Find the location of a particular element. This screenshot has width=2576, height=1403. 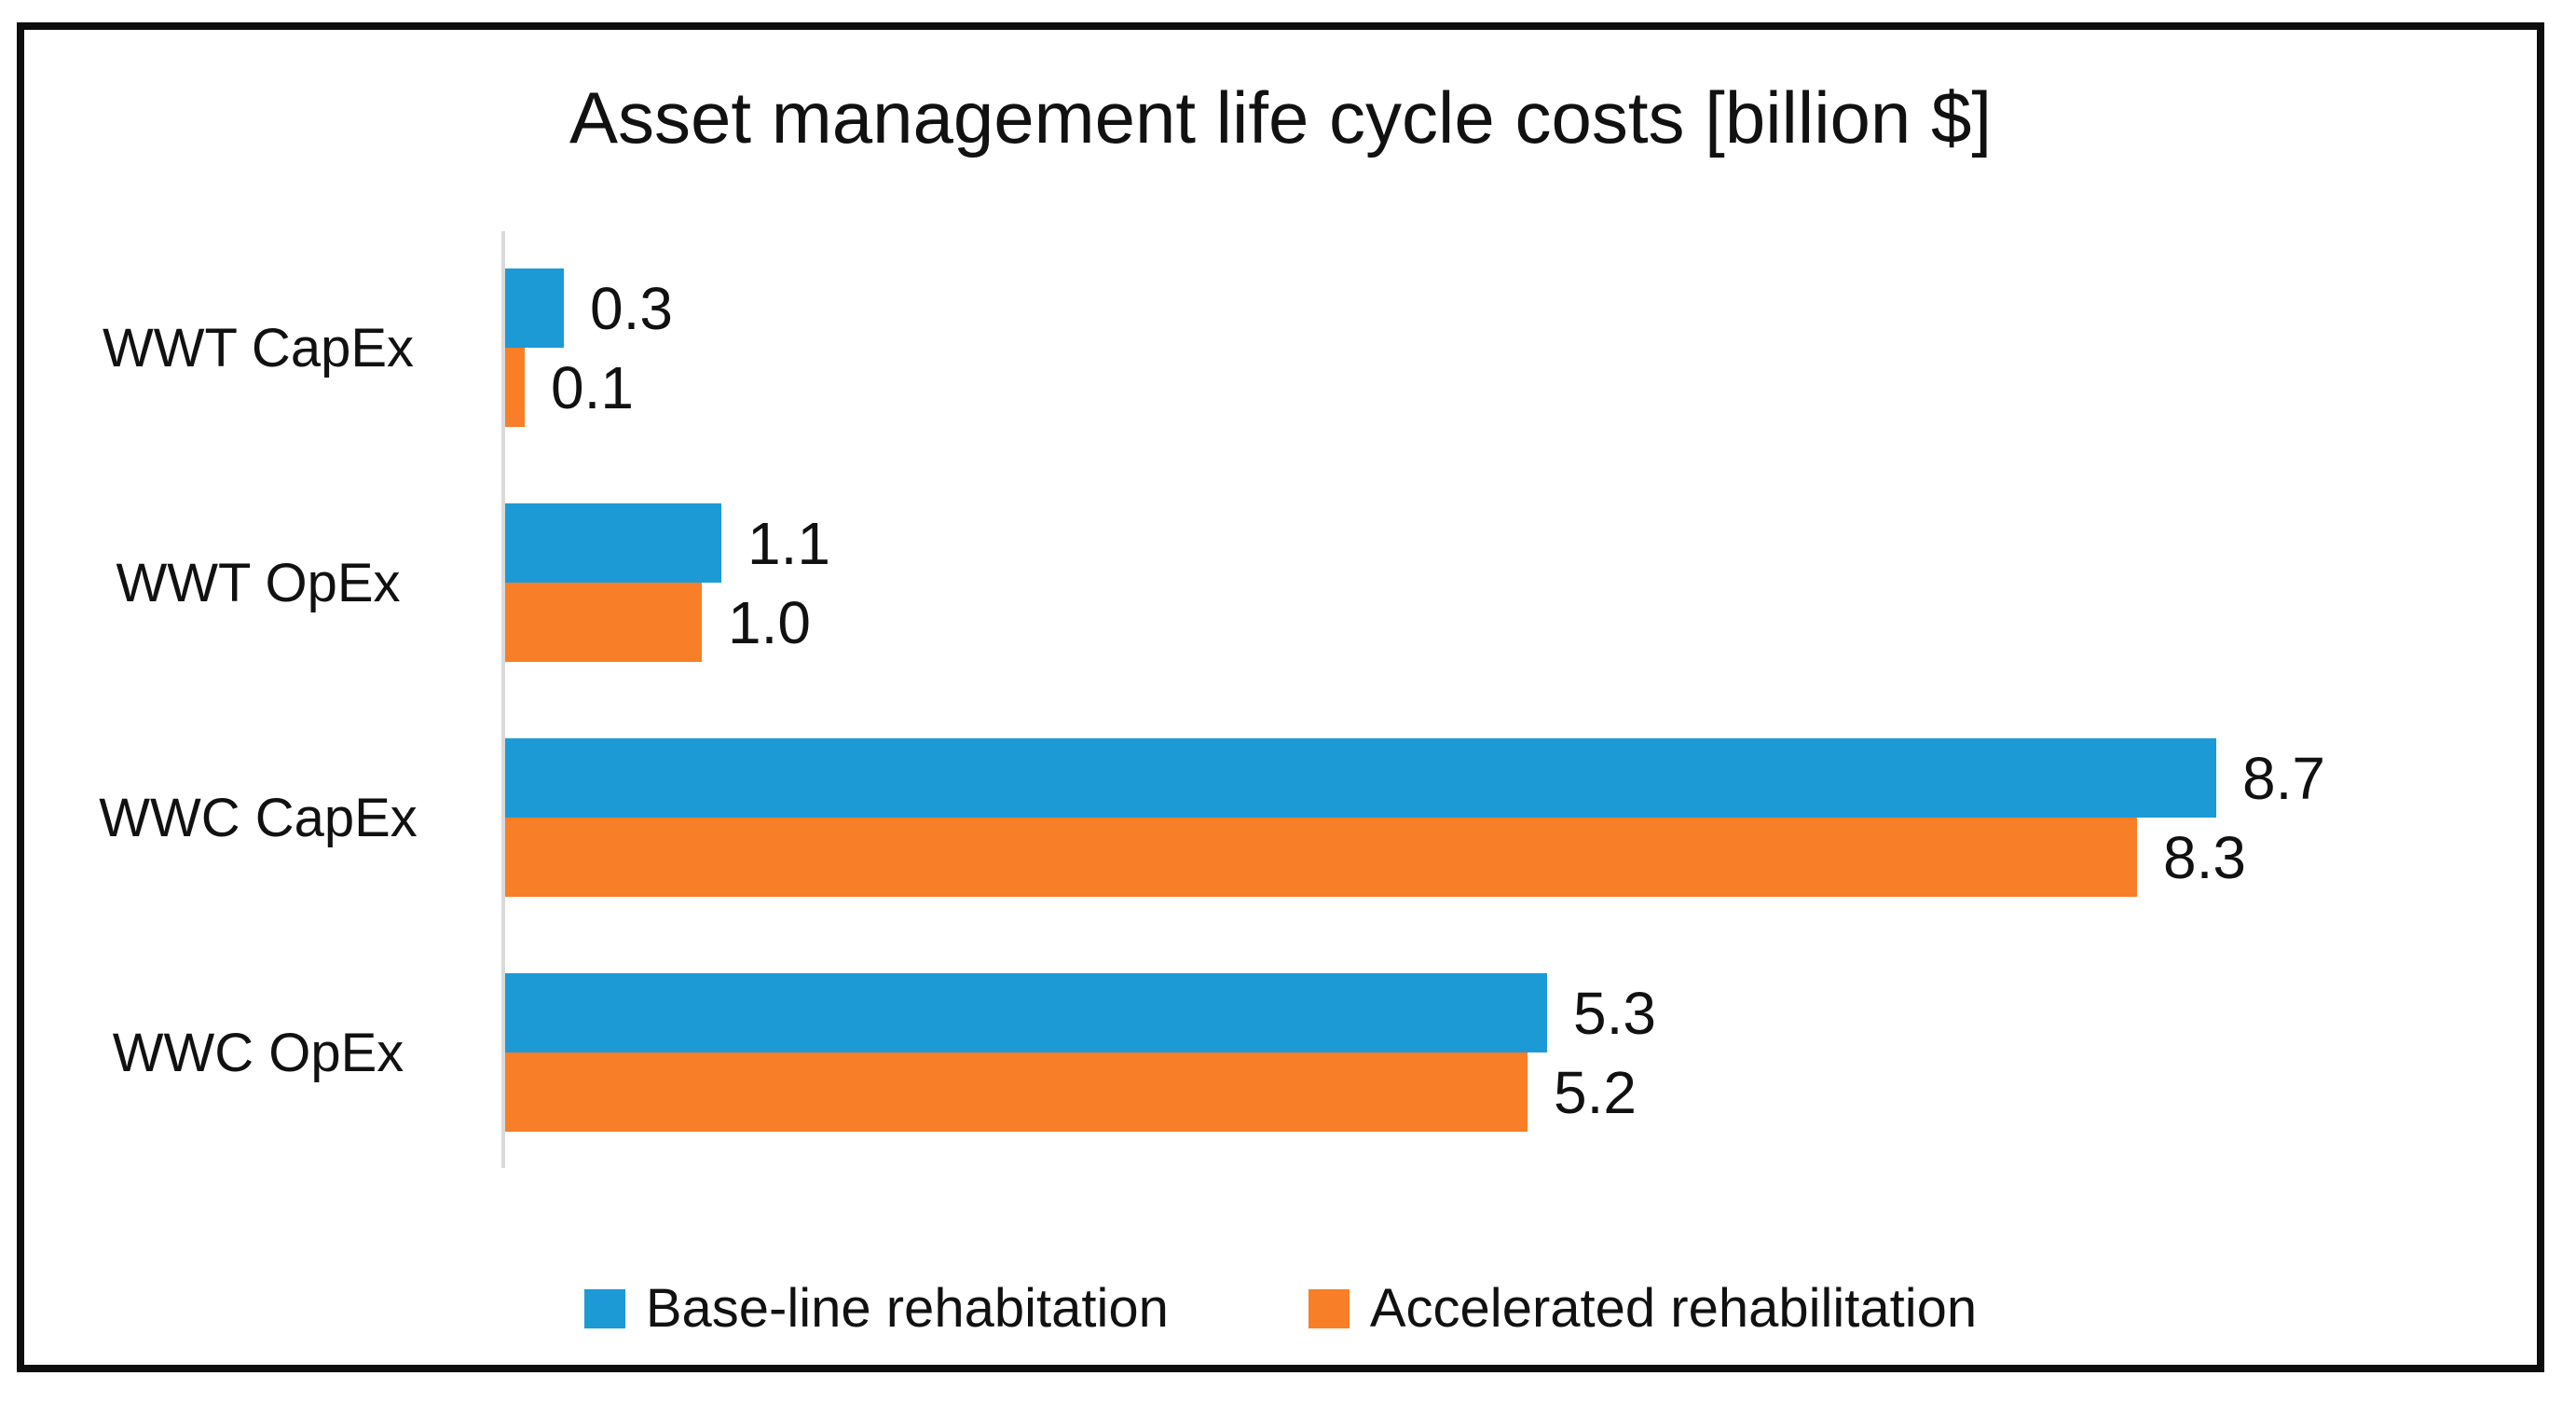

legend-item-accelerated-rehabilitation: Accelerated rehabilitation is located at coordinates (1643, 1308).